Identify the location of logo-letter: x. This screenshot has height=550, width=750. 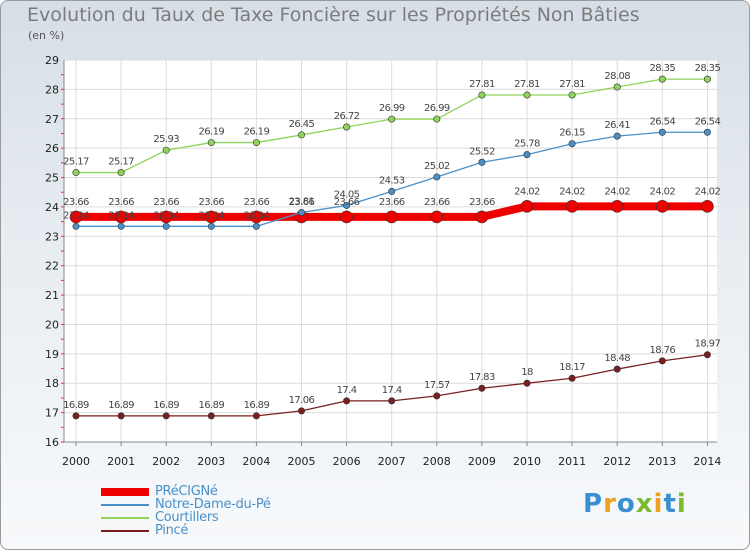
(644, 504).